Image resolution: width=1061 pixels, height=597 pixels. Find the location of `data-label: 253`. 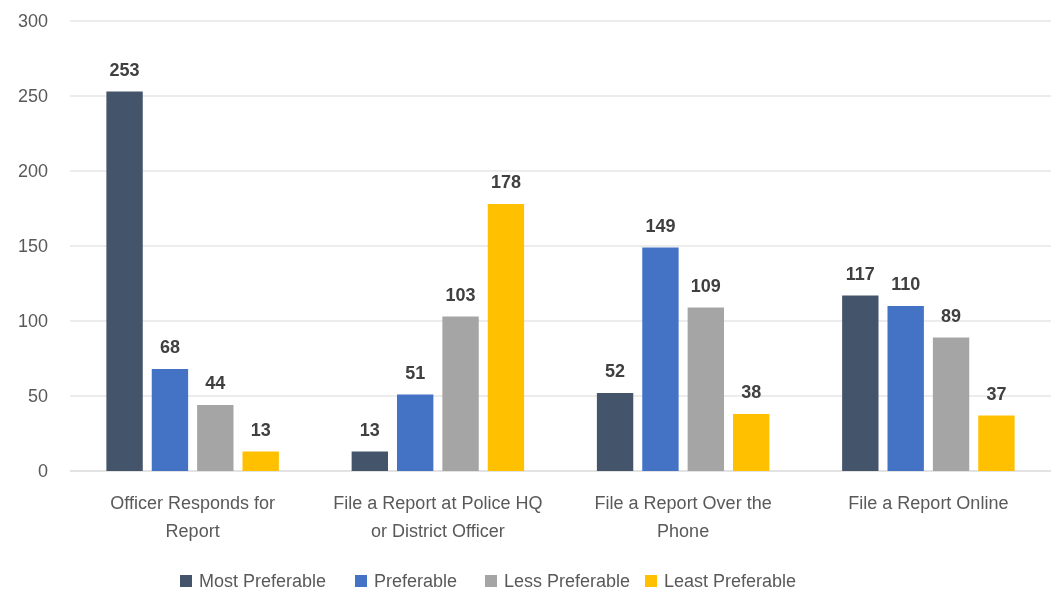

data-label: 253 is located at coordinates (124, 69).